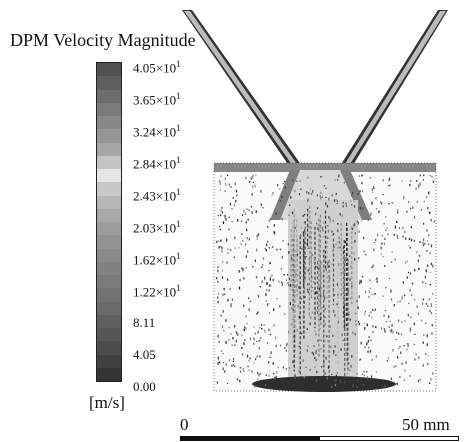 This screenshot has width=468, height=442. What do you see at coordinates (178, 256) in the screenshot?
I see `tick-exponent: 1` at bounding box center [178, 256].